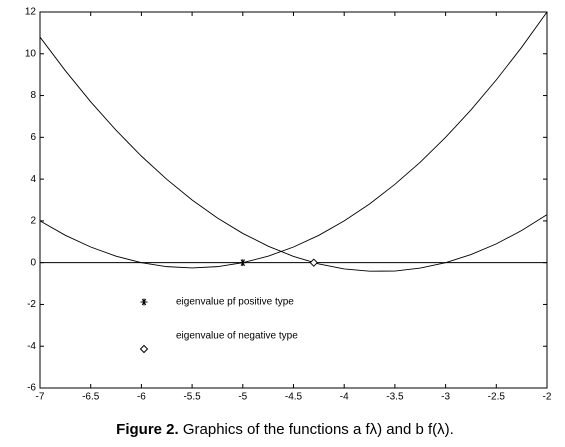 This screenshot has height=447, width=565. What do you see at coordinates (497, 397) in the screenshot?
I see `x-tick-label: -2.5` at bounding box center [497, 397].